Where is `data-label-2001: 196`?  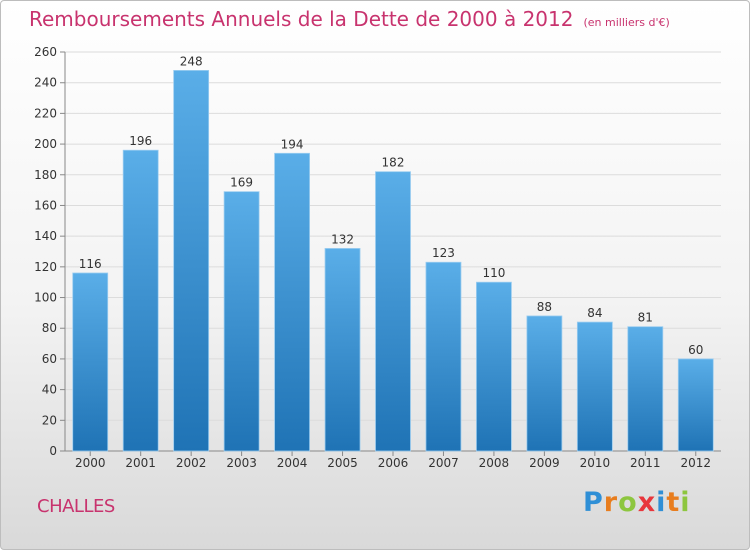
data-label-2001: 196 is located at coordinates (140, 141).